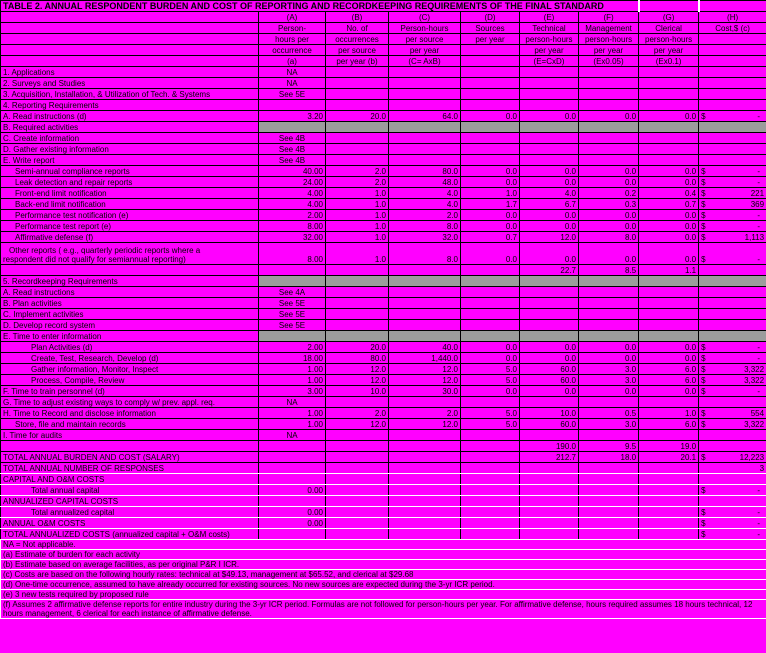 Image resolution: width=766 pixels, height=653 pixels. I want to click on cell-F: 8.5, so click(608, 270).